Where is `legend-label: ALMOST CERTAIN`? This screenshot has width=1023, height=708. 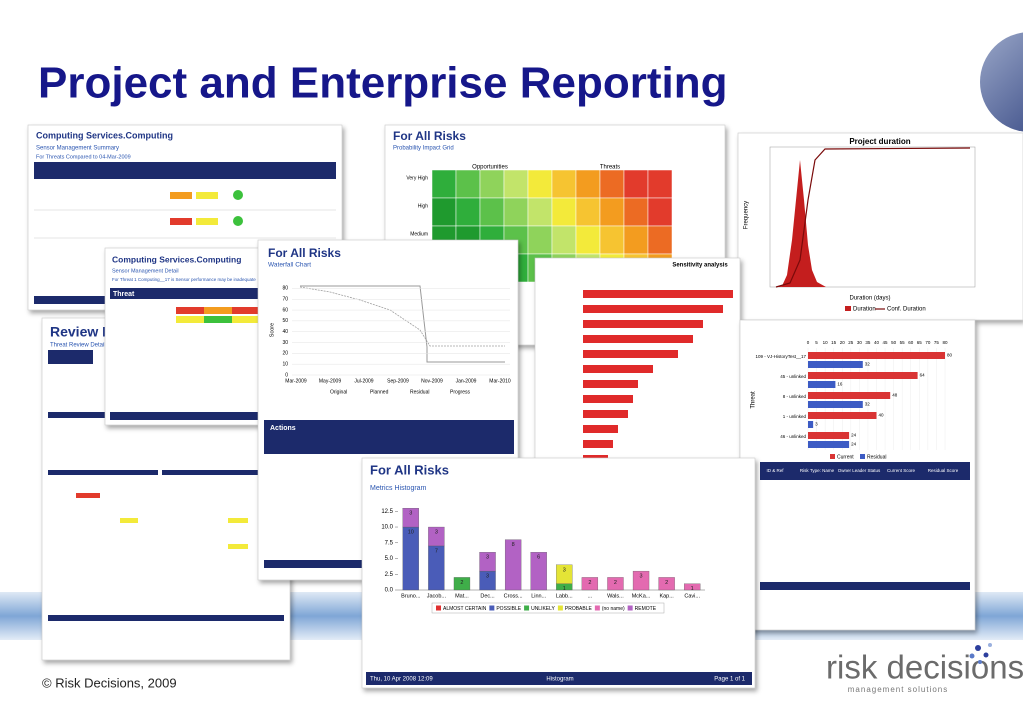 legend-label: ALMOST CERTAIN is located at coordinates (465, 609).